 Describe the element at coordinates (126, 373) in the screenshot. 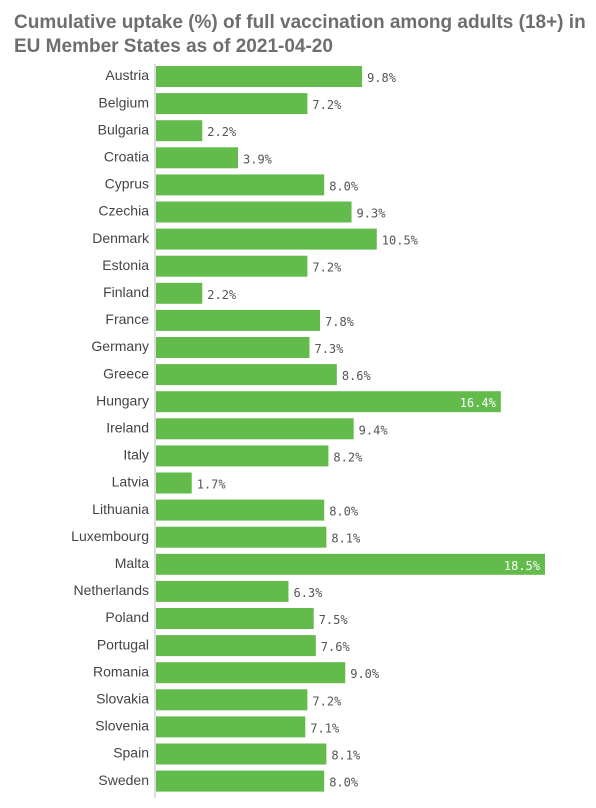

I see `category-label: Greece` at that location.